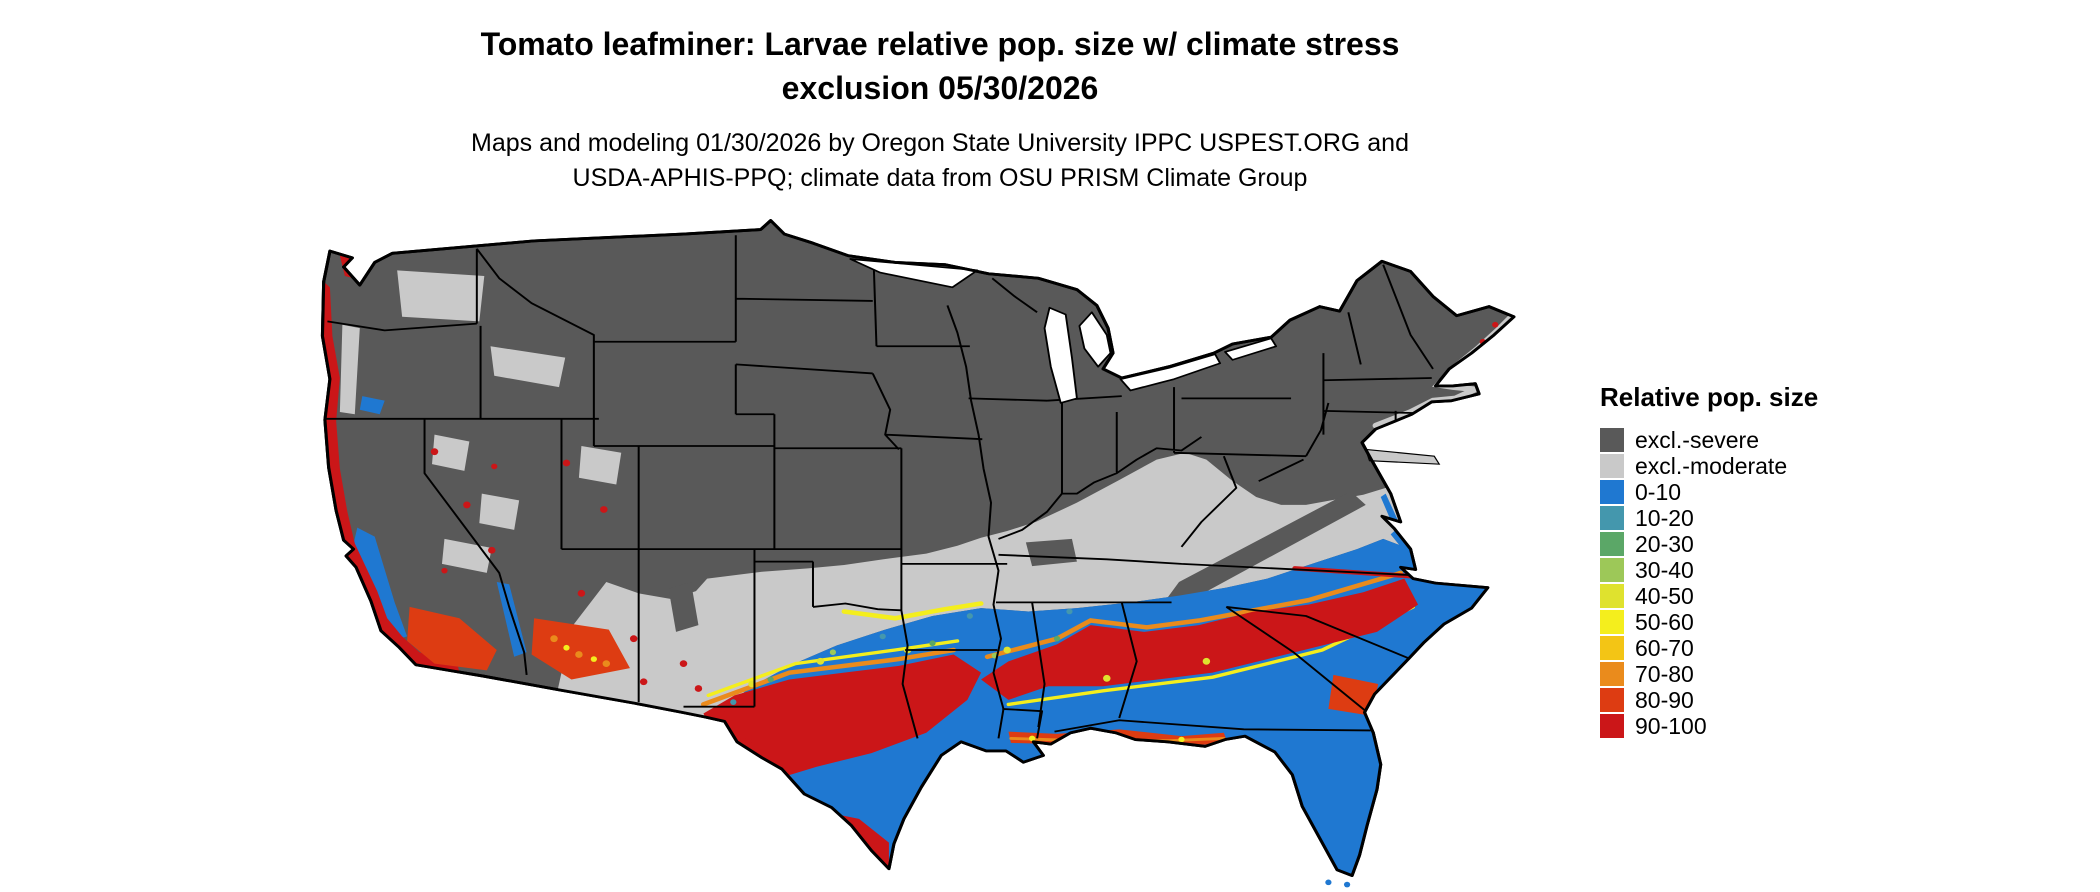 The width and height of the screenshot is (2100, 892). I want to click on fringe-yellow-oklahoma, so click(912, 611).